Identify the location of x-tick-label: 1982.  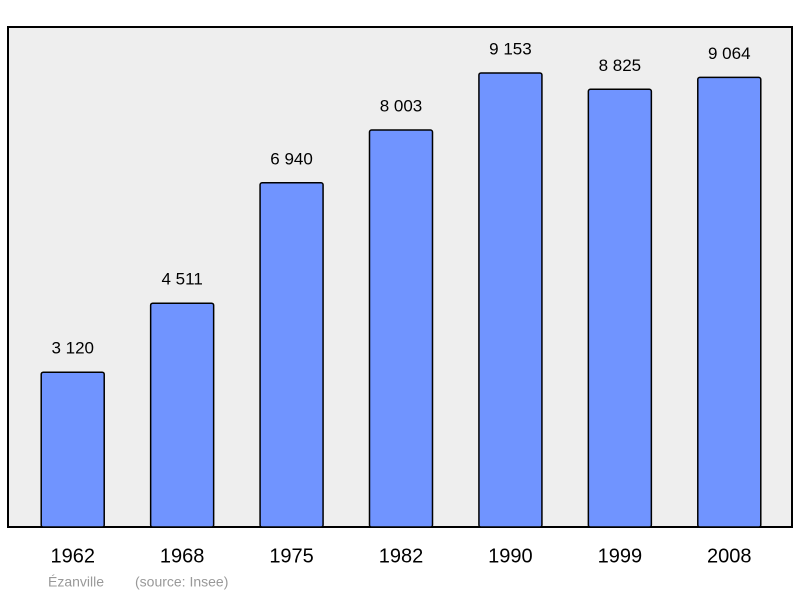
(401, 556).